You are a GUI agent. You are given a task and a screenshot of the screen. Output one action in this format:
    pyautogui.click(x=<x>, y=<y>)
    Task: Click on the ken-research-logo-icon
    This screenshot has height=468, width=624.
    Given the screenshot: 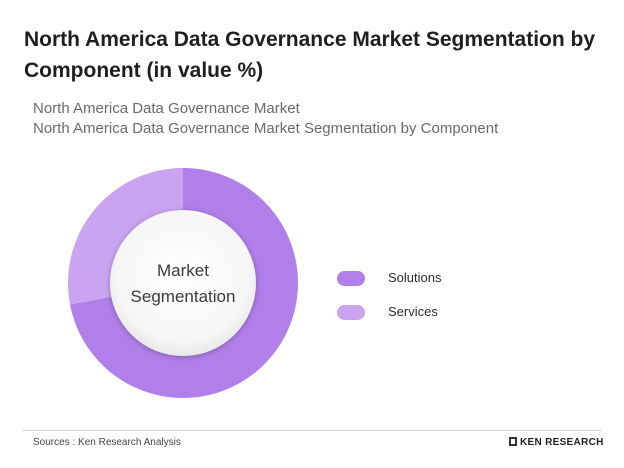 What is the action you would take?
    pyautogui.click(x=513, y=441)
    